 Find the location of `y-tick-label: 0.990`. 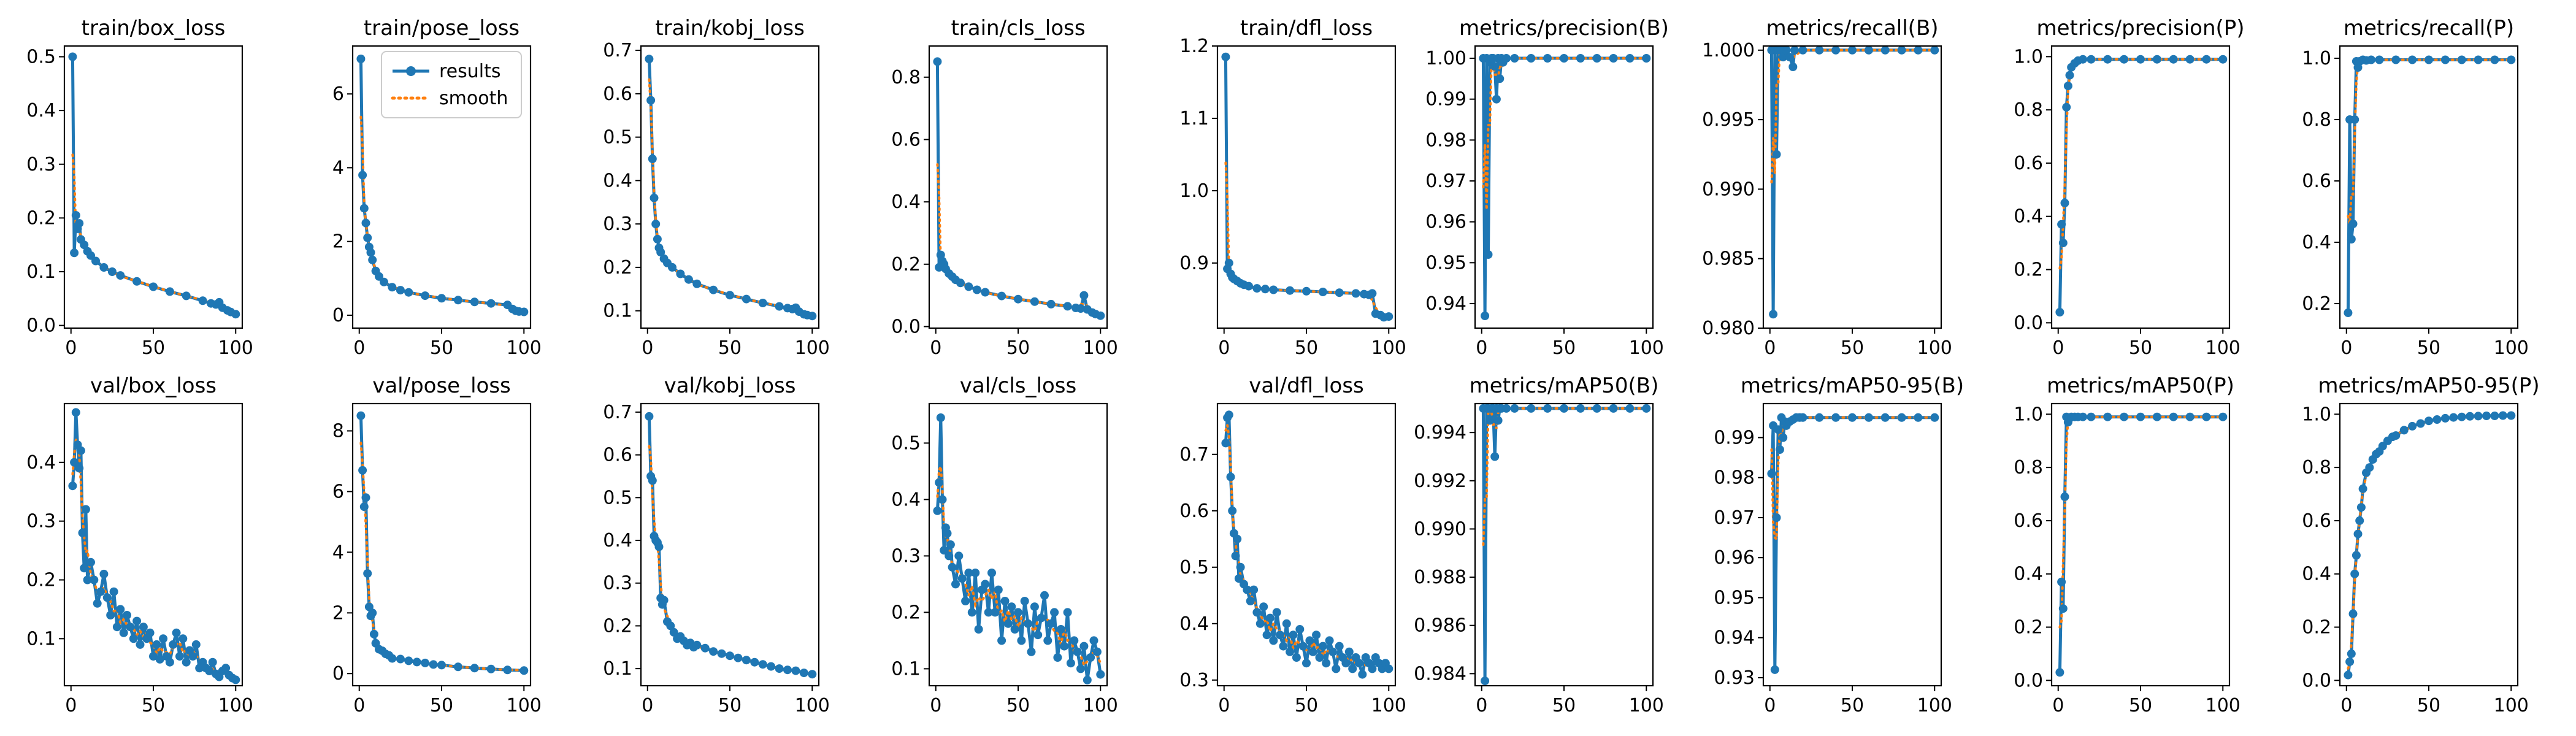

y-tick-label: 0.990 is located at coordinates (1440, 529).